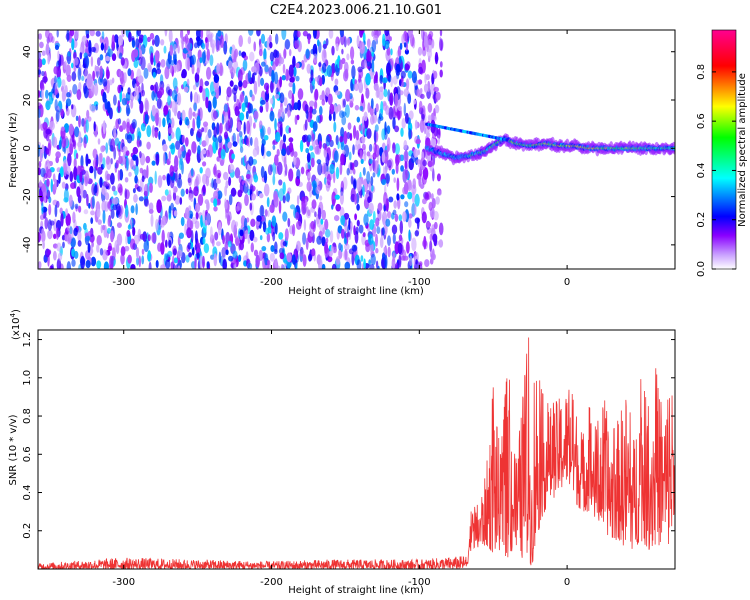 Image resolution: width=750 pixels, height=600 pixels. I want to click on colorbar-gradient, so click(724, 149).